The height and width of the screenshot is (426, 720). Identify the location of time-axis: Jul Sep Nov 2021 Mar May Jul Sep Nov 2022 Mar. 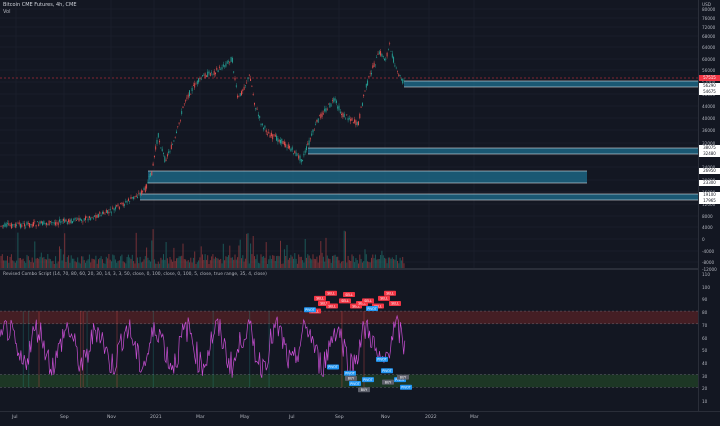
(360, 418).